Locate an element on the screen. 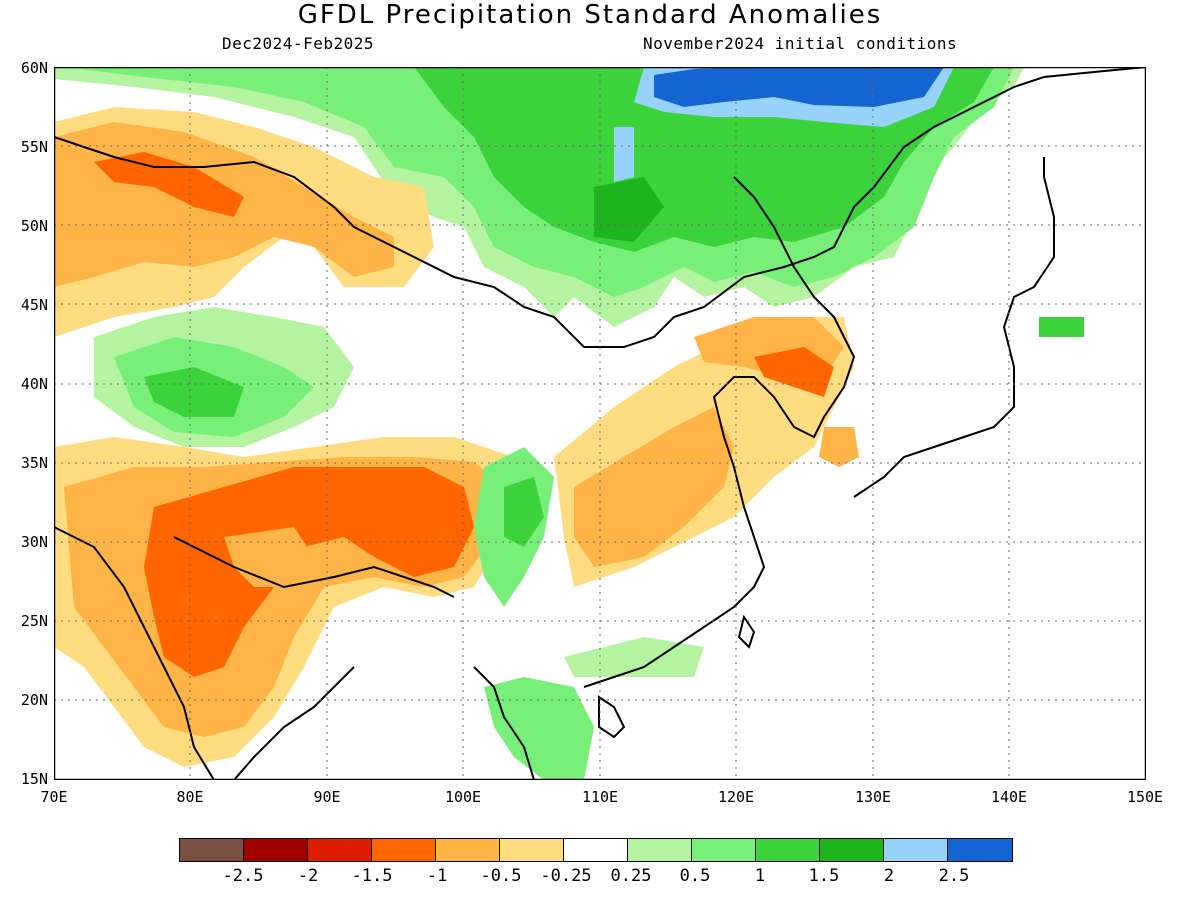 The image size is (1200, 900). lat-label: 30N is located at coordinates (34, 542).